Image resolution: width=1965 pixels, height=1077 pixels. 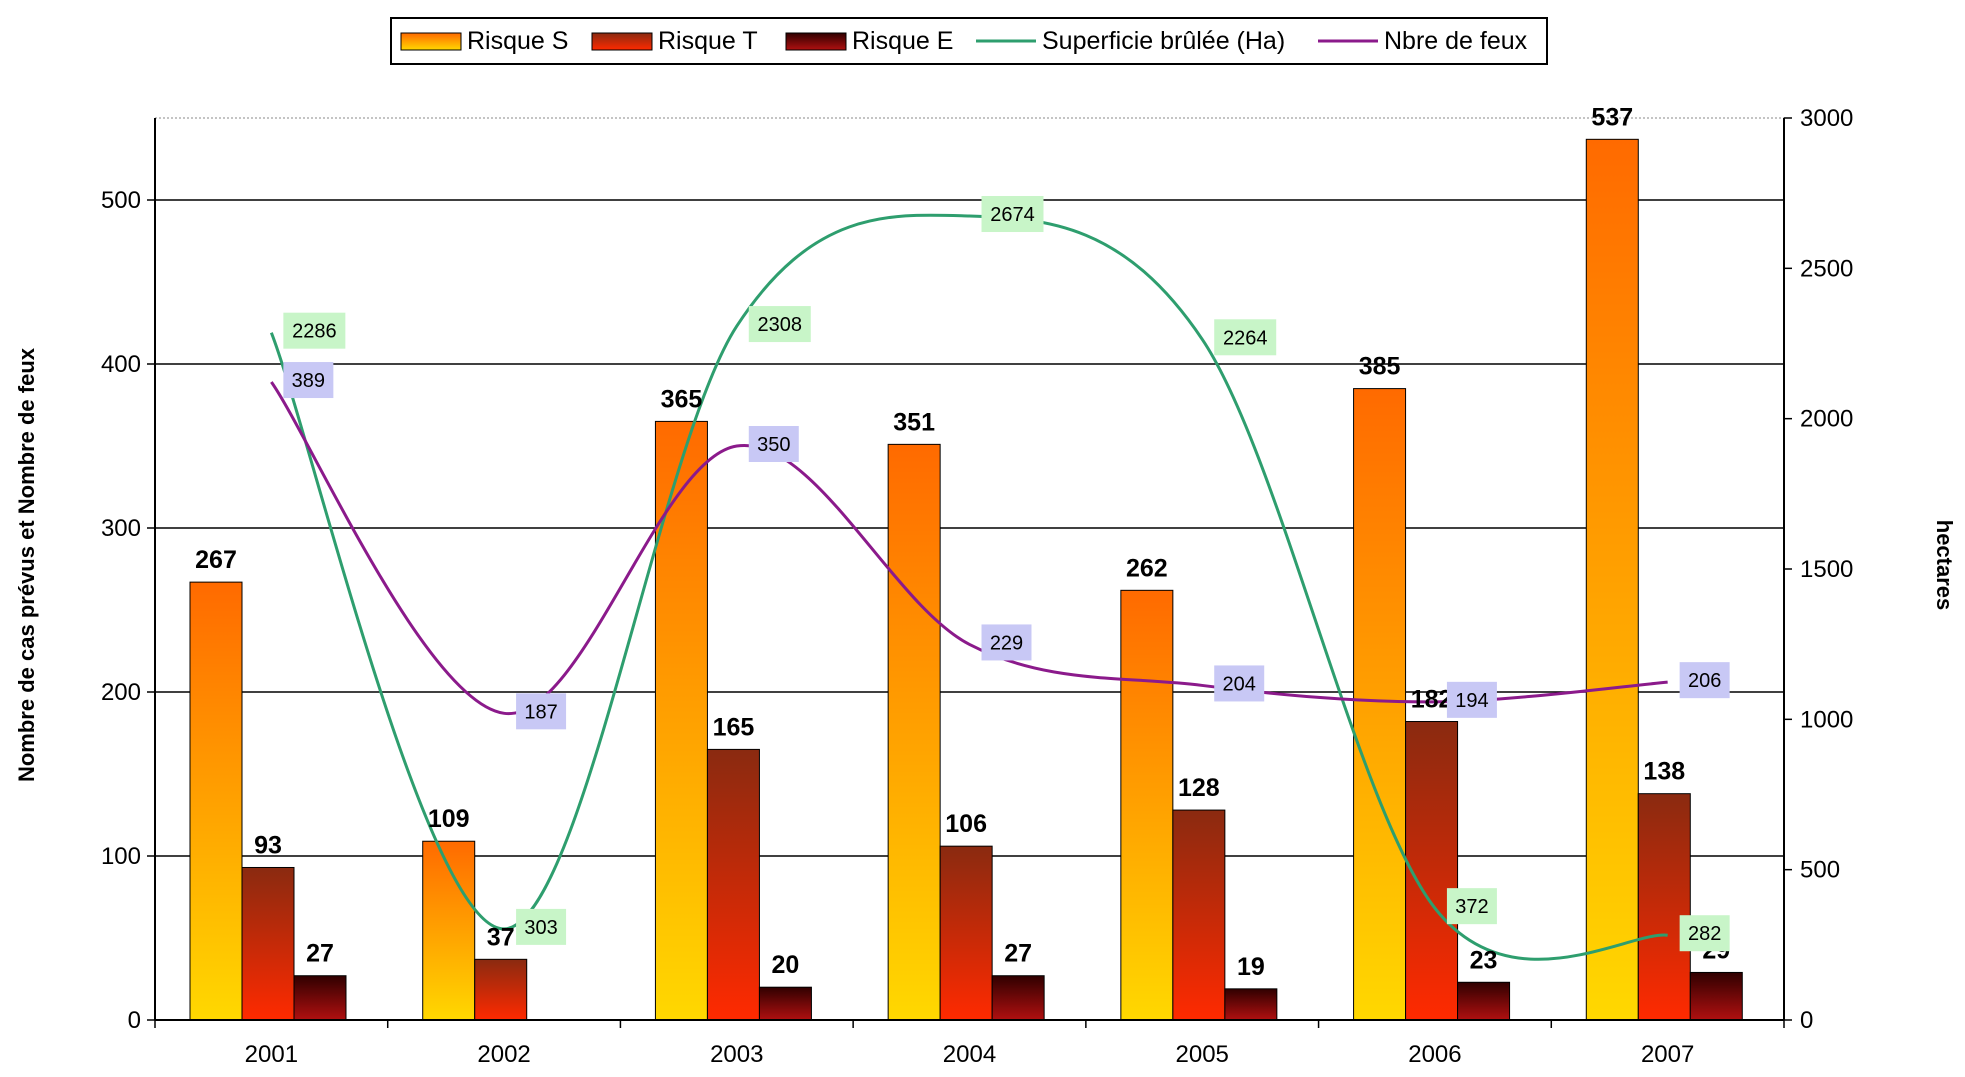 What do you see at coordinates (966, 824) in the screenshot?
I see `bar-value-label: 106` at bounding box center [966, 824].